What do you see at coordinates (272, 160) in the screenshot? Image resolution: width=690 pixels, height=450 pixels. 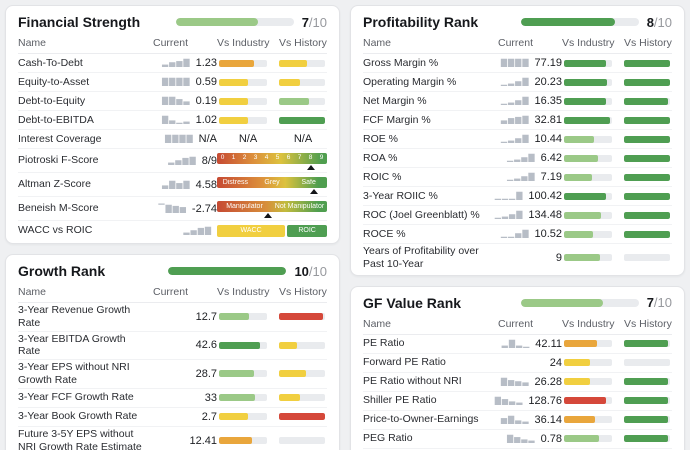 I see `piotroski-scale-cell: 0 1 2 3 4 5 6 7 8 9` at bounding box center [272, 160].